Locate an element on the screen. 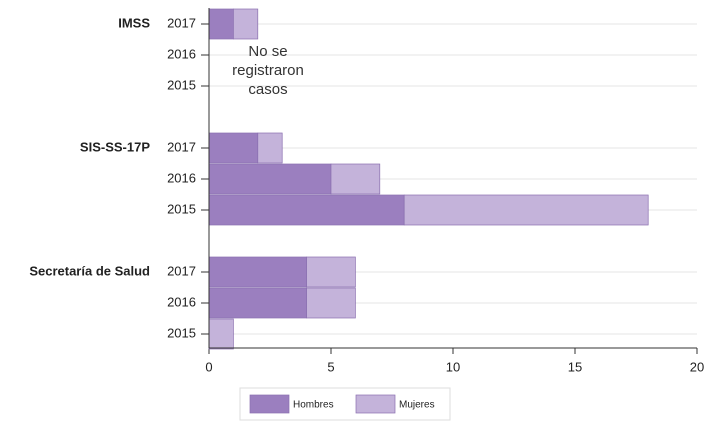  annotation: casos is located at coordinates (267, 89).